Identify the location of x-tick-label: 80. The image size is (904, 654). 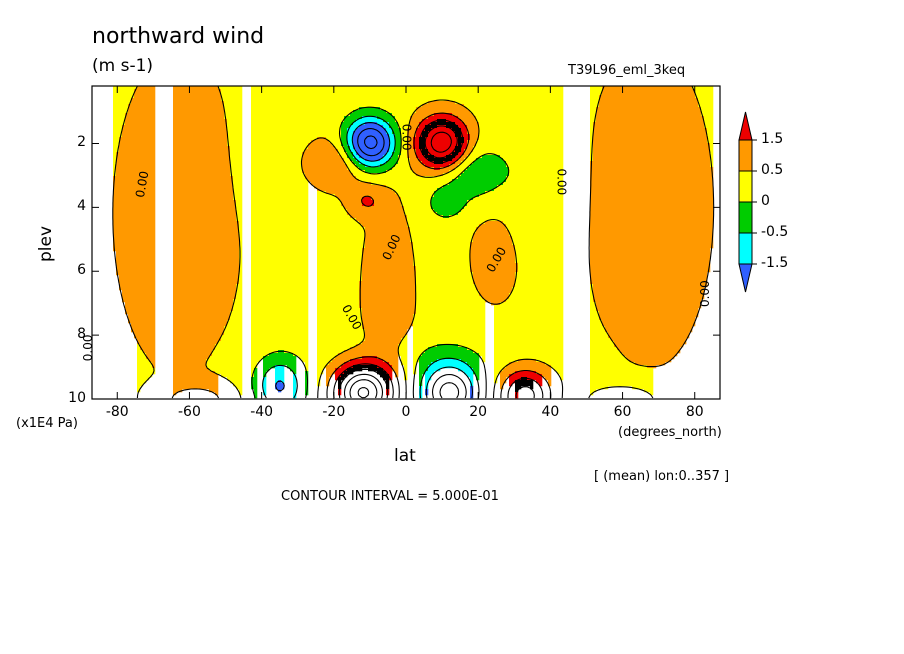
(694, 412).